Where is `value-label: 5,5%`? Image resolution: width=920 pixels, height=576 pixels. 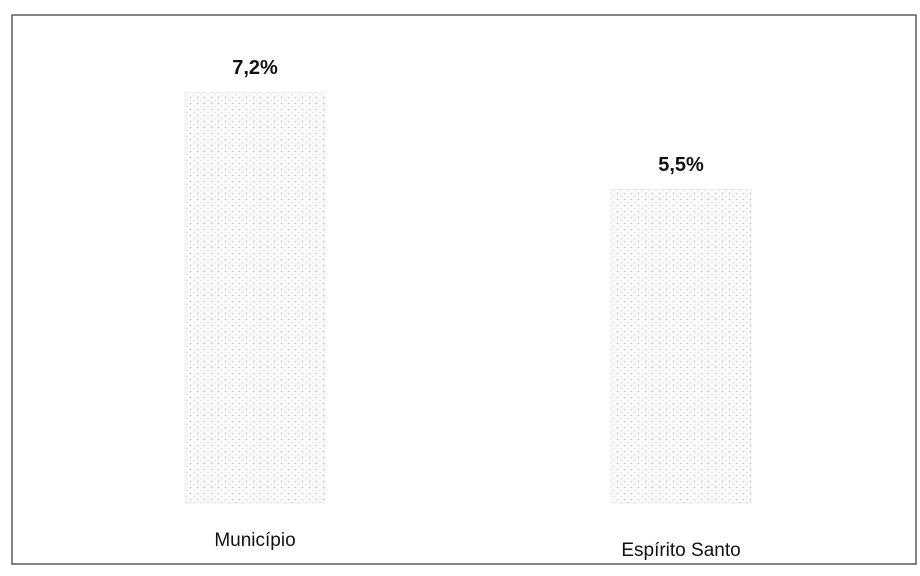 value-label: 5,5% is located at coordinates (681, 165).